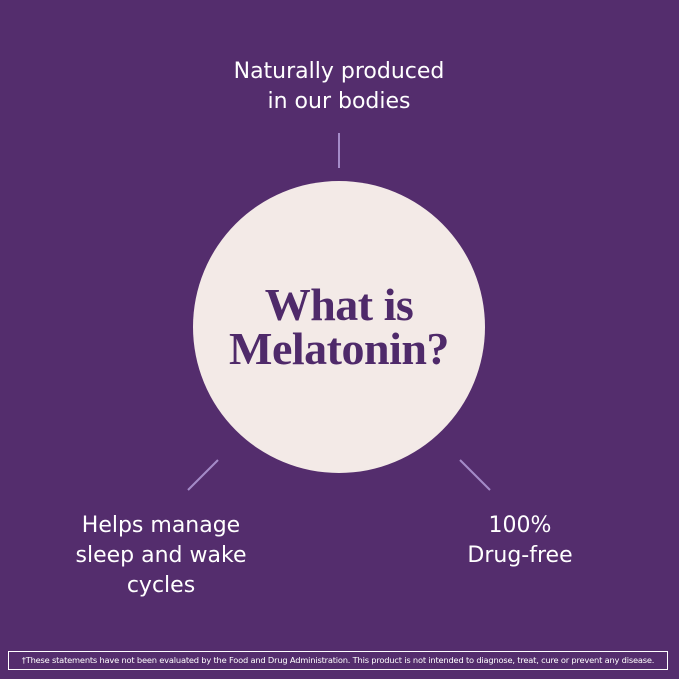 The width and height of the screenshot is (679, 679). Describe the element at coordinates (339, 348) in the screenshot. I see `title-line-2: Melatonin?` at that location.